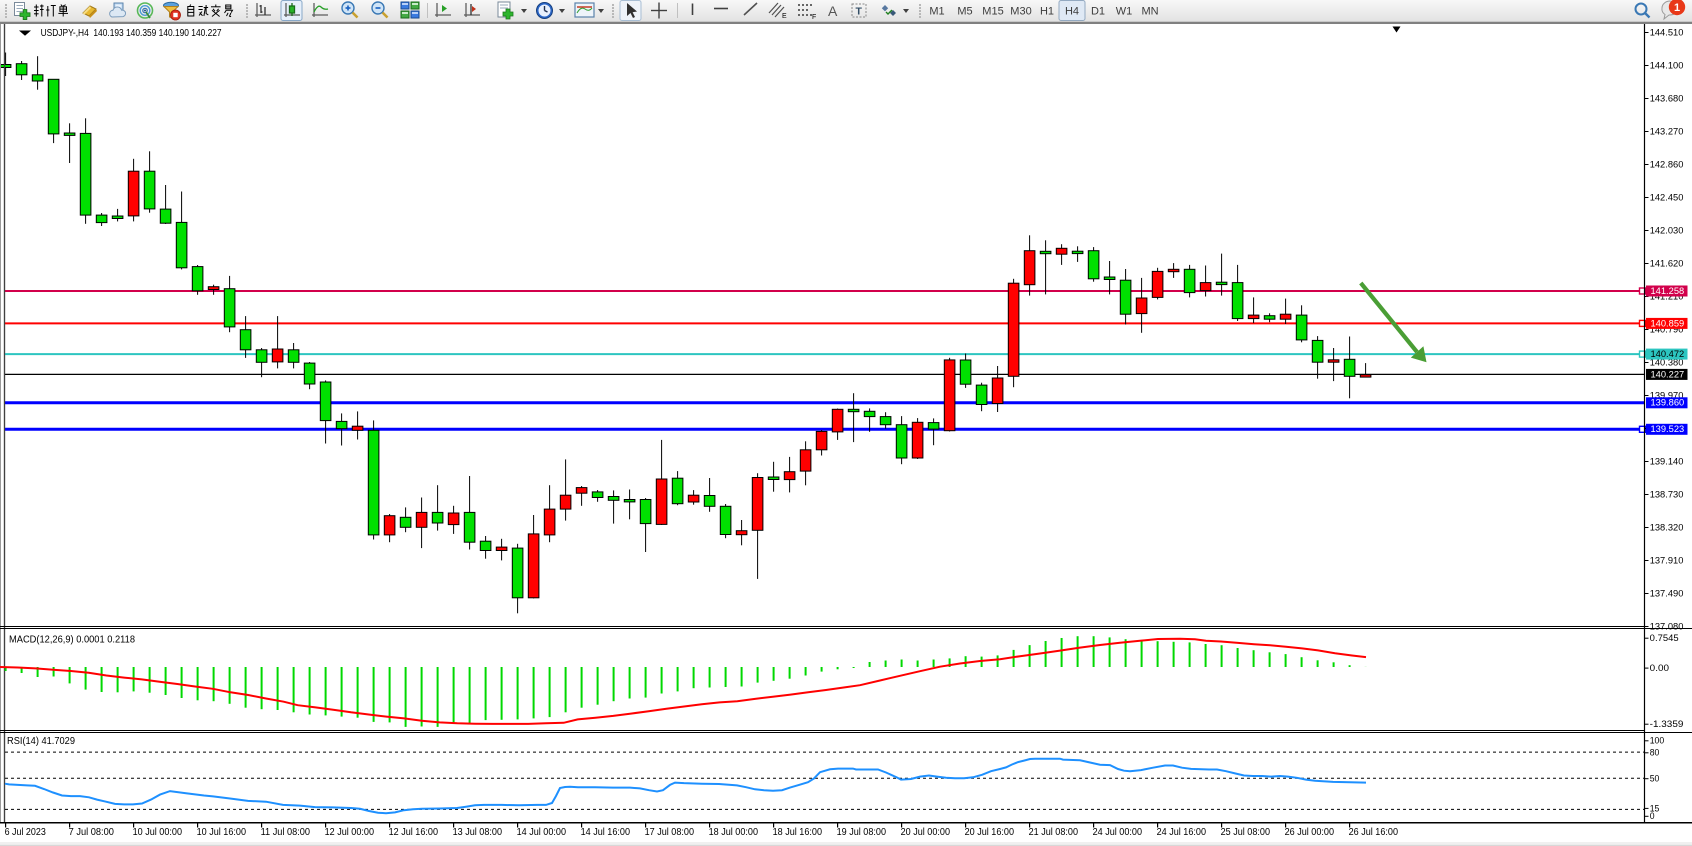  I want to click on svg-text: 21 Jul 08:00, so click(1054, 832).